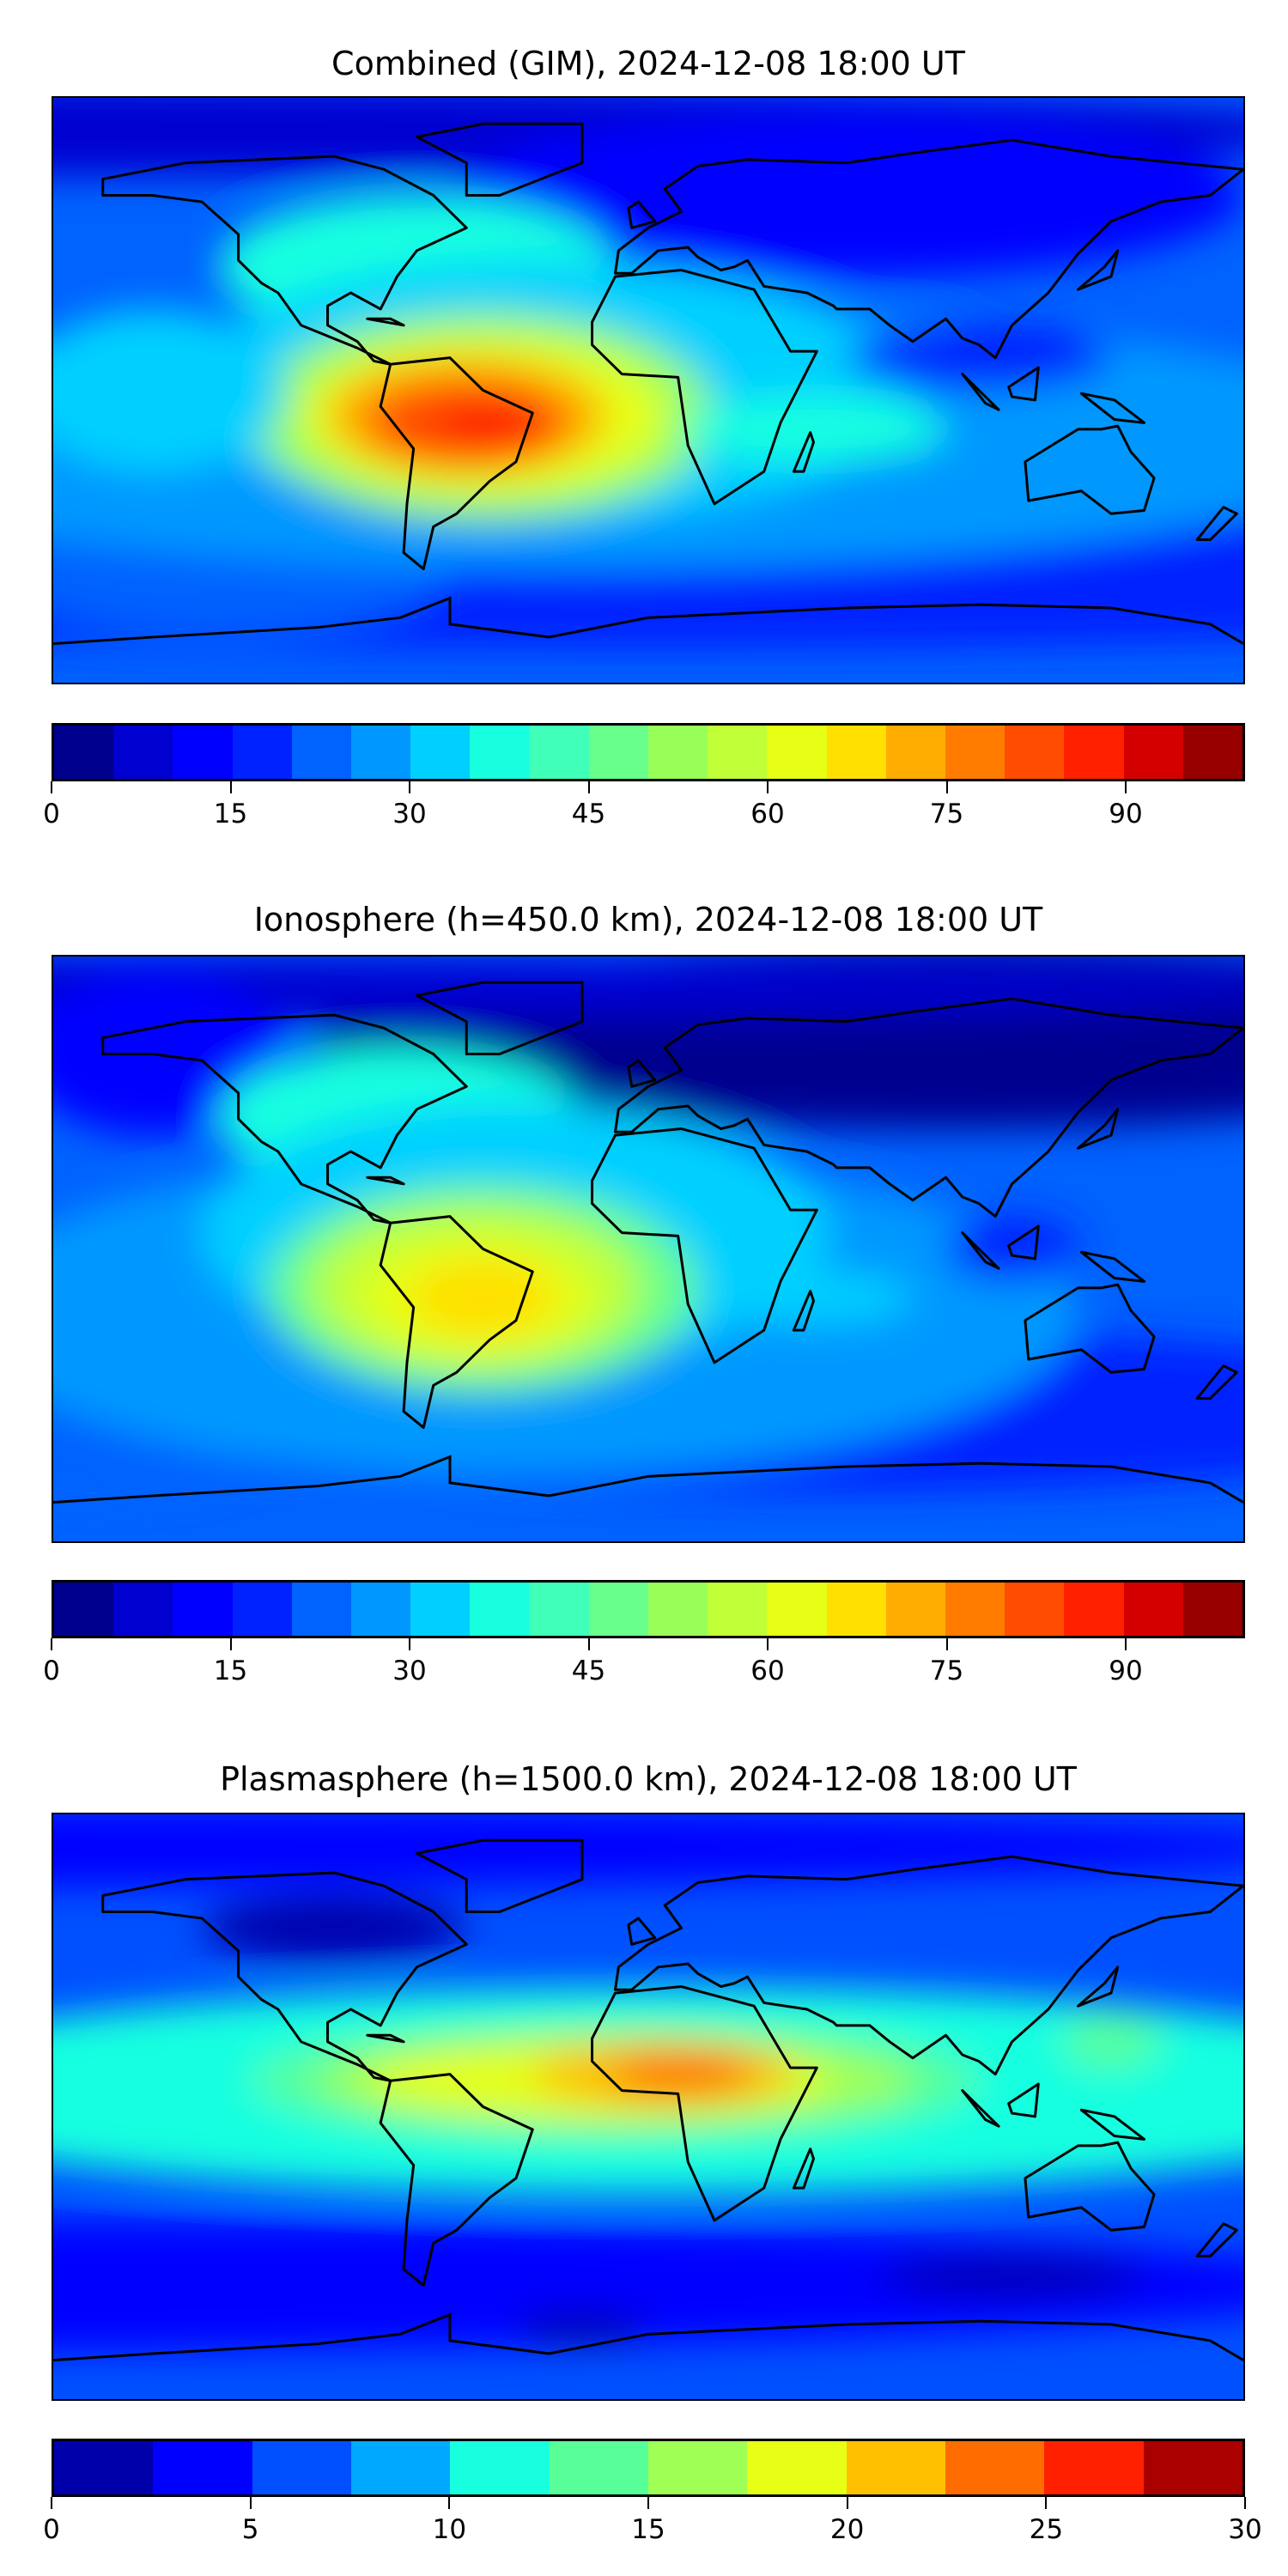 Image resolution: width=1288 pixels, height=2576 pixels. I want to click on colorbar-tick-label: 15, so click(230, 814).